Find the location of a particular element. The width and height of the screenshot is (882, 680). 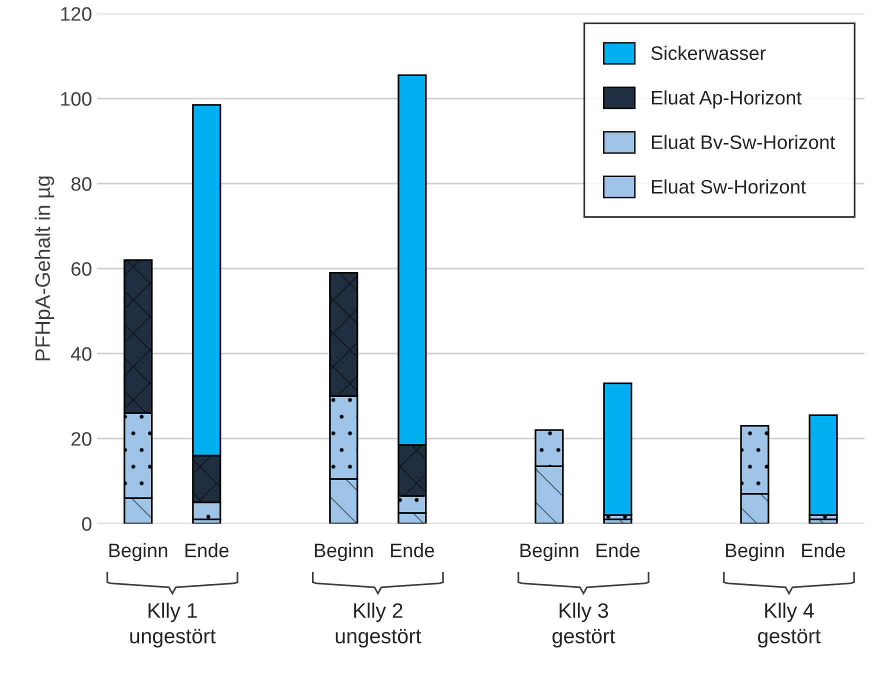

y-tick-label: 60 is located at coordinates (82, 269).